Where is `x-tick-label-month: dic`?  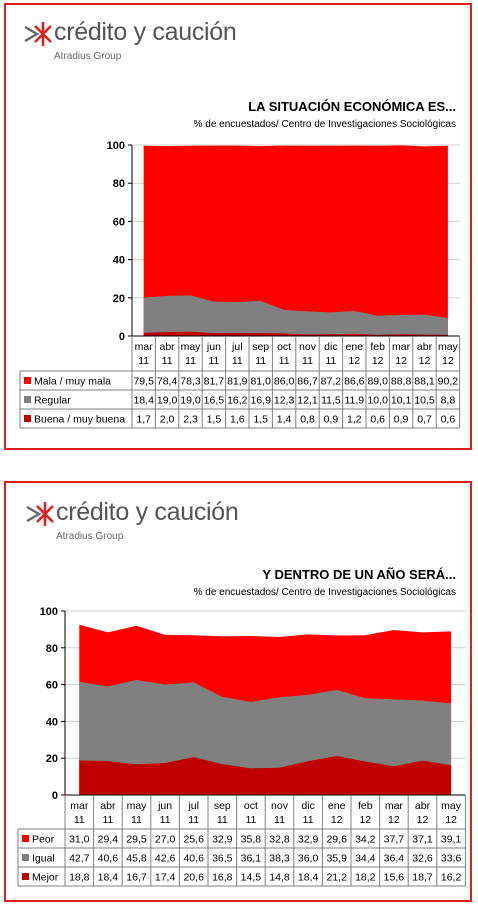 x-tick-label-month: dic is located at coordinates (307, 806).